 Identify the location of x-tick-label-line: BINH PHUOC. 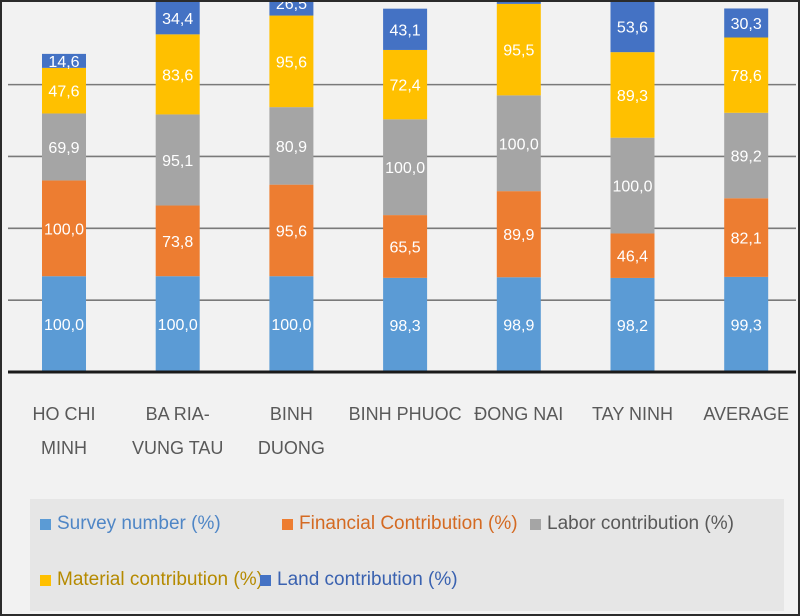
(405, 414).